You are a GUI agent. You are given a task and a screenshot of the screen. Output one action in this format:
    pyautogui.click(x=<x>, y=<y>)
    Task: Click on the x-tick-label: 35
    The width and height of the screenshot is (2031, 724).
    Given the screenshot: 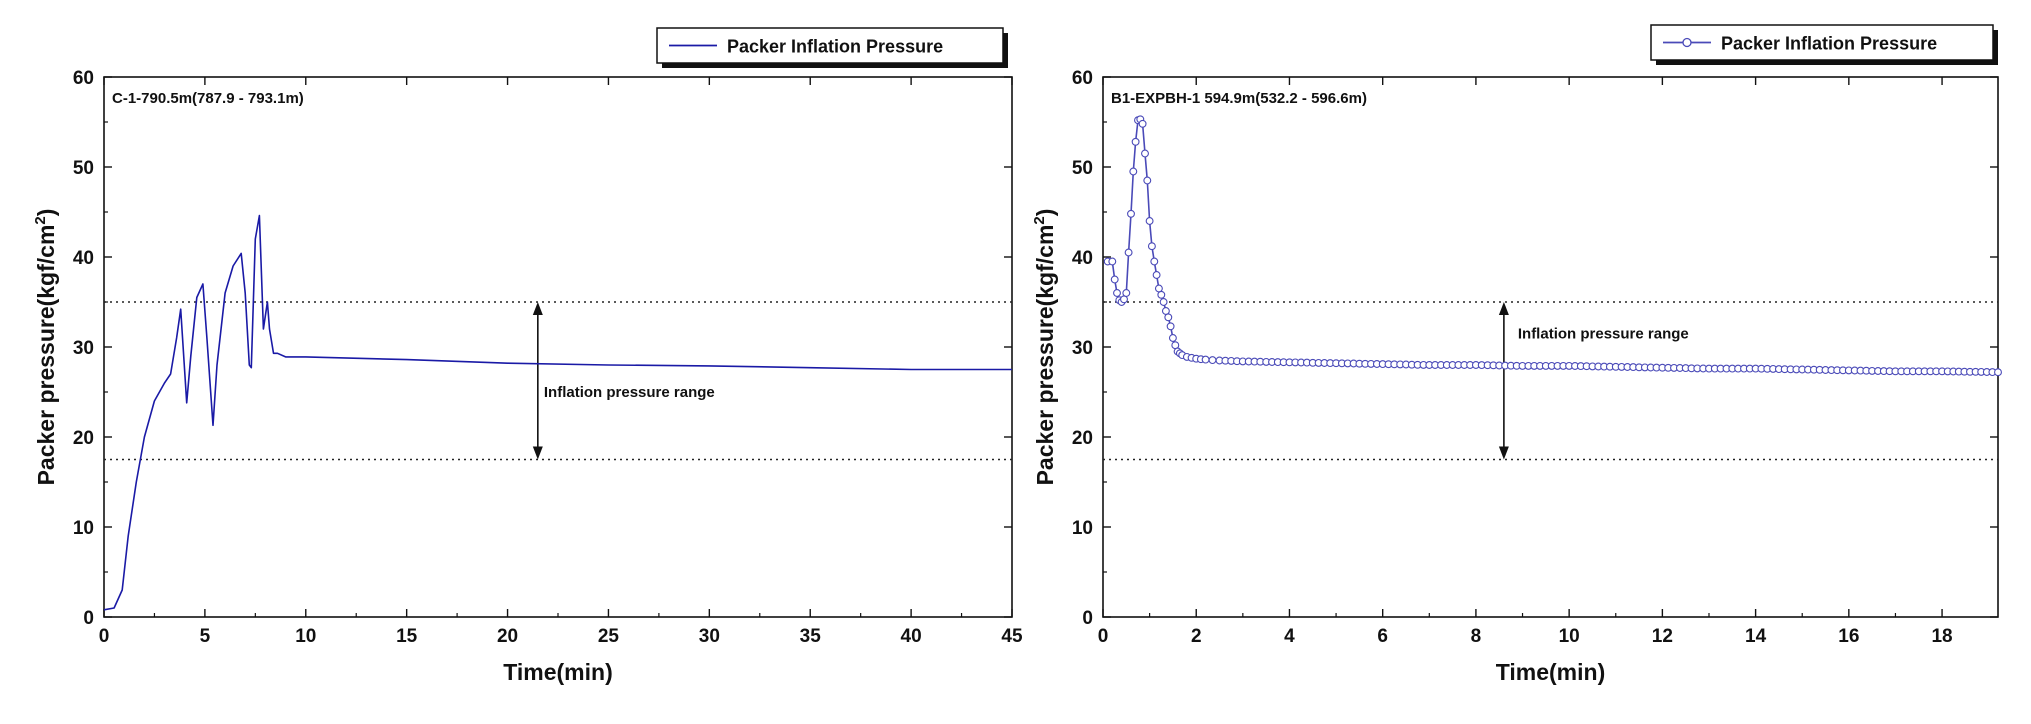 What is the action you would take?
    pyautogui.click(x=811, y=636)
    